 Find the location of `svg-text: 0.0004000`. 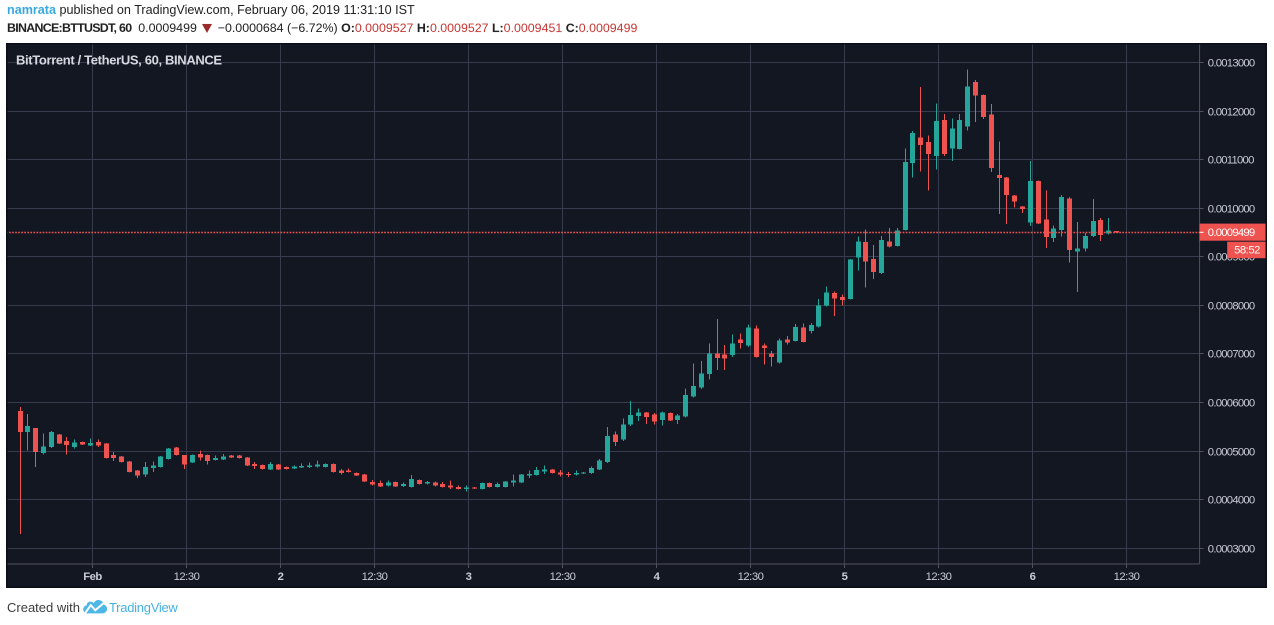

svg-text: 0.0004000 is located at coordinates (1231, 500).